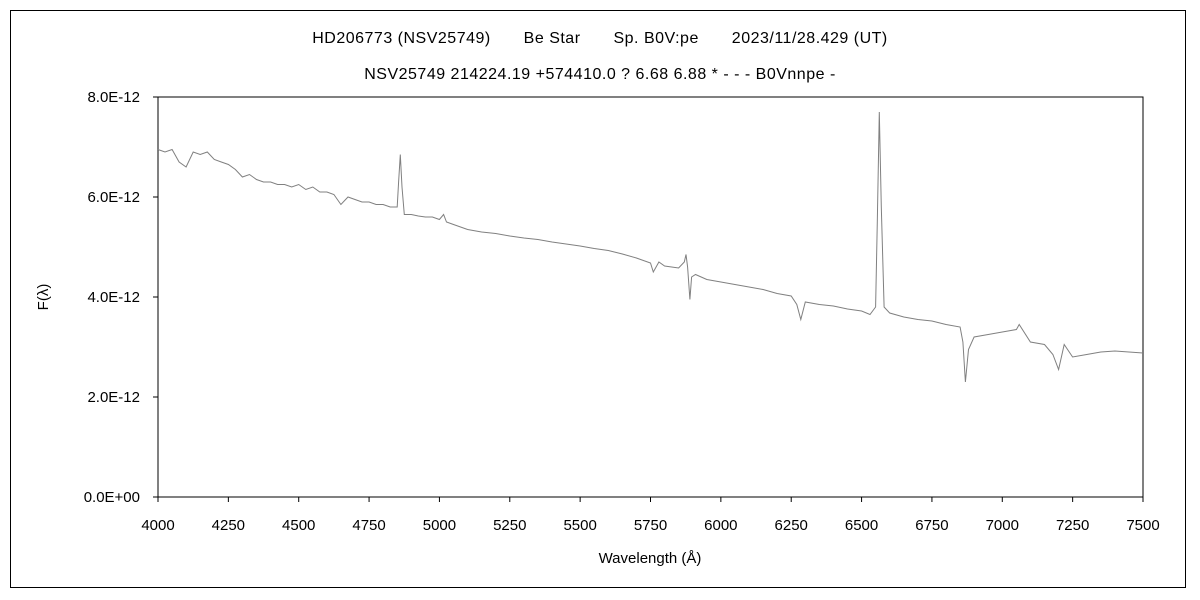  What do you see at coordinates (113, 297) in the screenshot?
I see `y-tick-label: 4.0E-12` at bounding box center [113, 297].